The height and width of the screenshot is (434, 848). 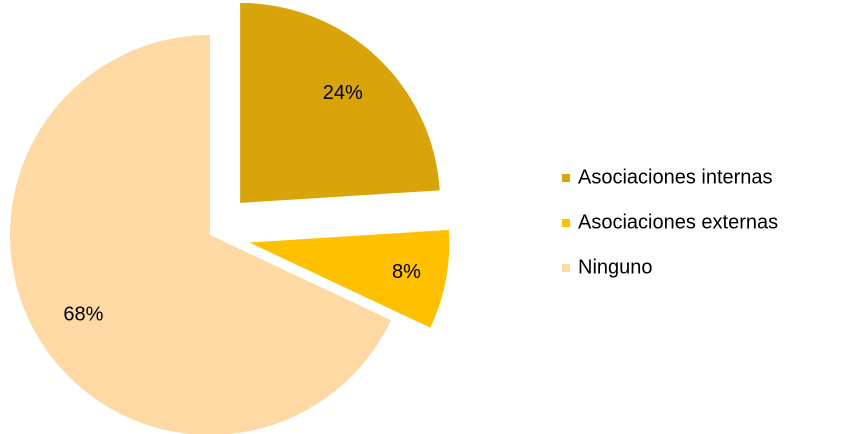 I want to click on data-label: 68%, so click(x=83, y=315).